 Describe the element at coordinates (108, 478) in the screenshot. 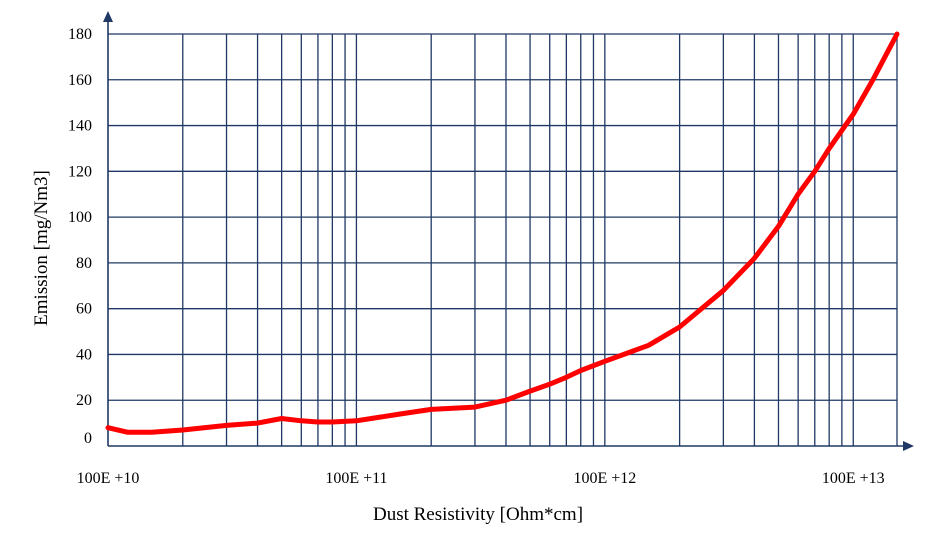

I see `x-tick-label: 100E +10` at that location.